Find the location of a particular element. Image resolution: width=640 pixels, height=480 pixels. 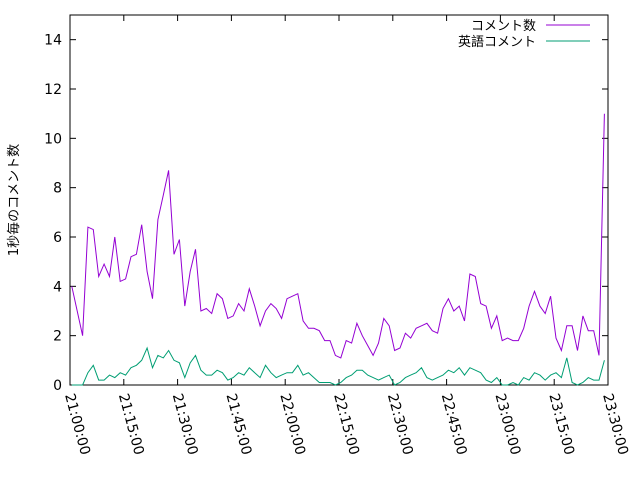

x-tick-label: 22:00:00 is located at coordinates (292, 424).